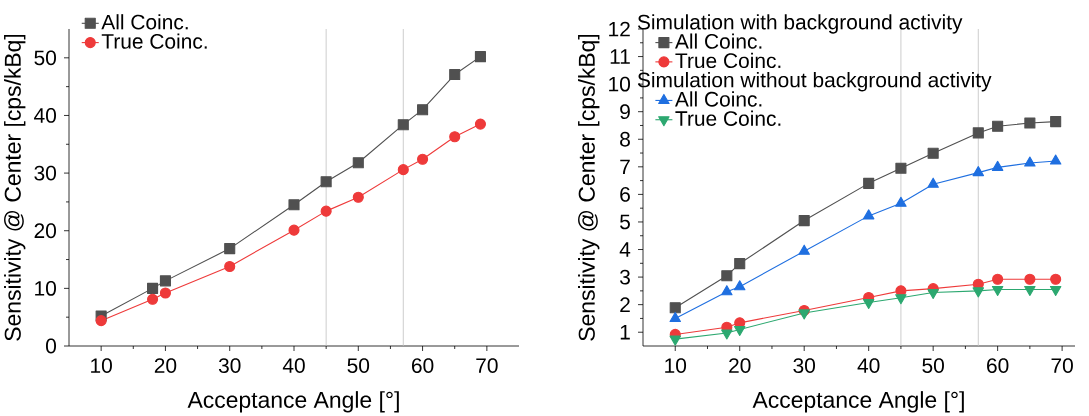 The height and width of the screenshot is (416, 1089). I want to click on y-tick-label: 12, so click(619, 29).